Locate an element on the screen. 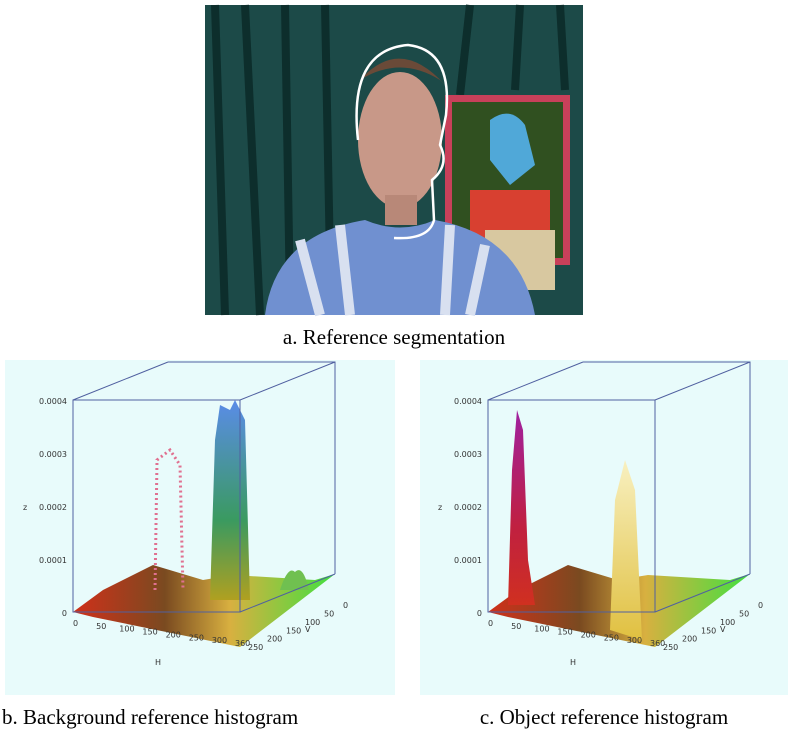  caption: c. Object reference histogram is located at coordinates (604, 717).